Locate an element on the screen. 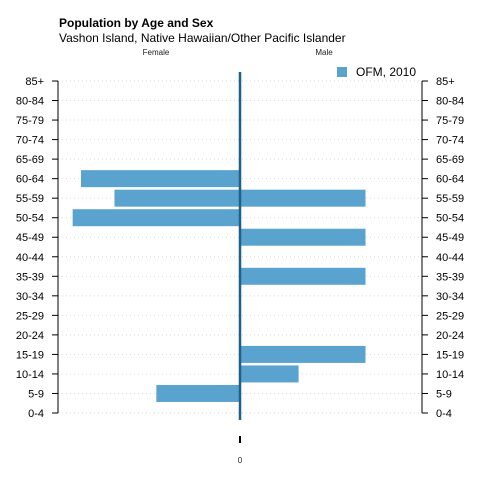  right-tick-label: 55-59 is located at coordinates (450, 199).